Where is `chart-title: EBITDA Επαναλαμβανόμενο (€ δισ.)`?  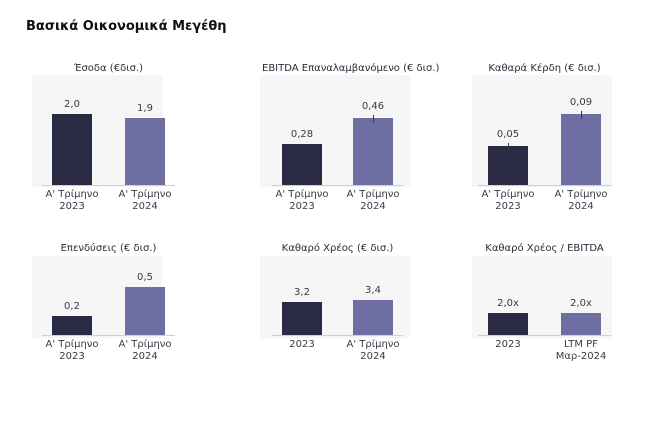
chart-title: EBITDA Επαναλαμβανόμενο (€ δισ.) is located at coordinates (351, 68).